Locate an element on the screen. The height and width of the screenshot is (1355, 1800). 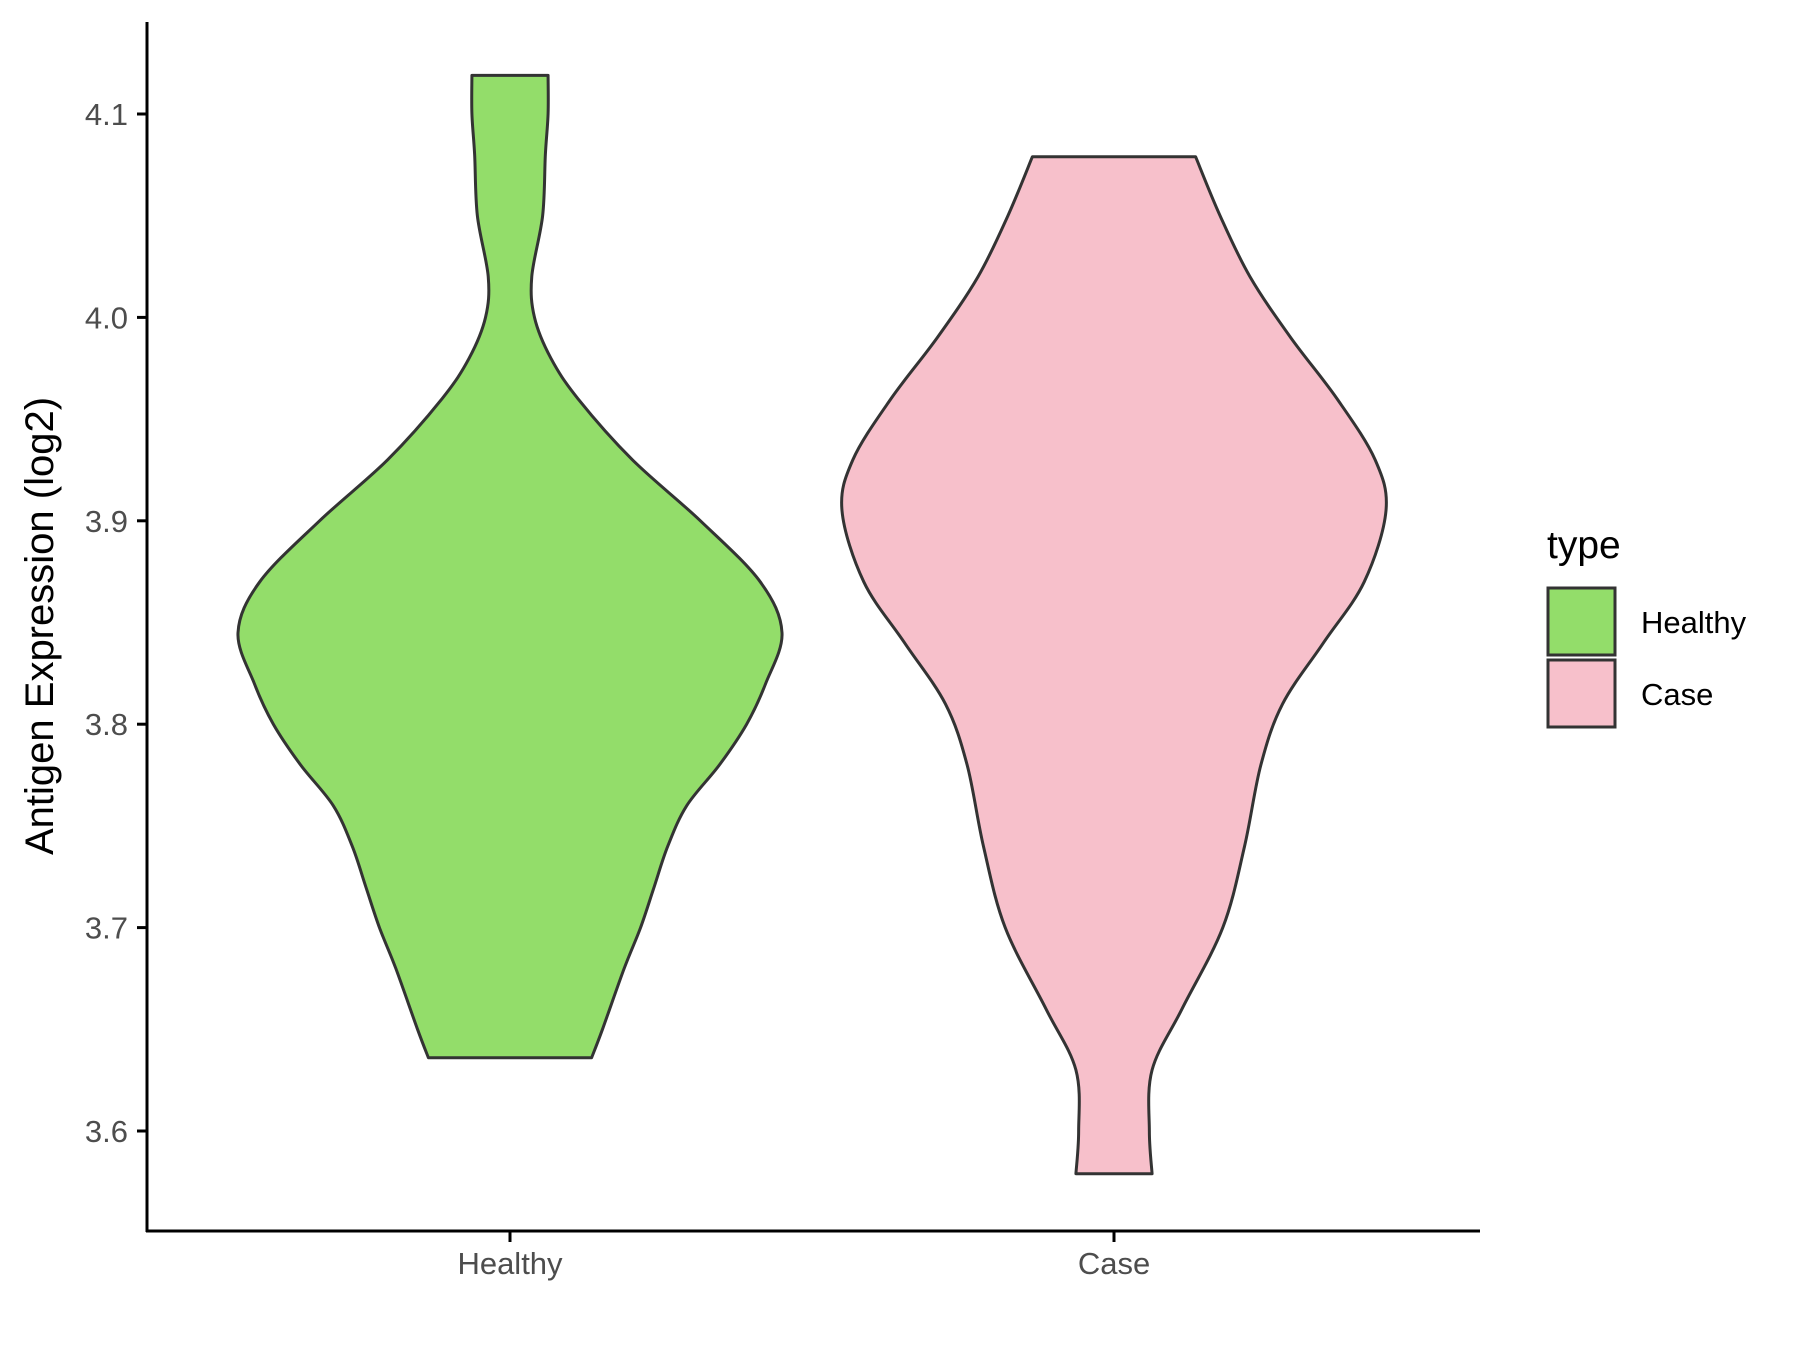
y-tick-label: 3.7 is located at coordinates (106, 928).